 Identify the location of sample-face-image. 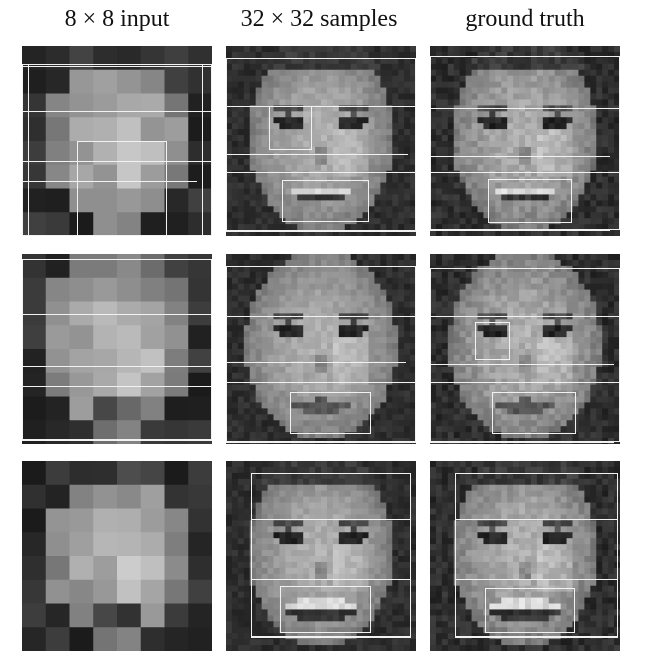
(321, 141).